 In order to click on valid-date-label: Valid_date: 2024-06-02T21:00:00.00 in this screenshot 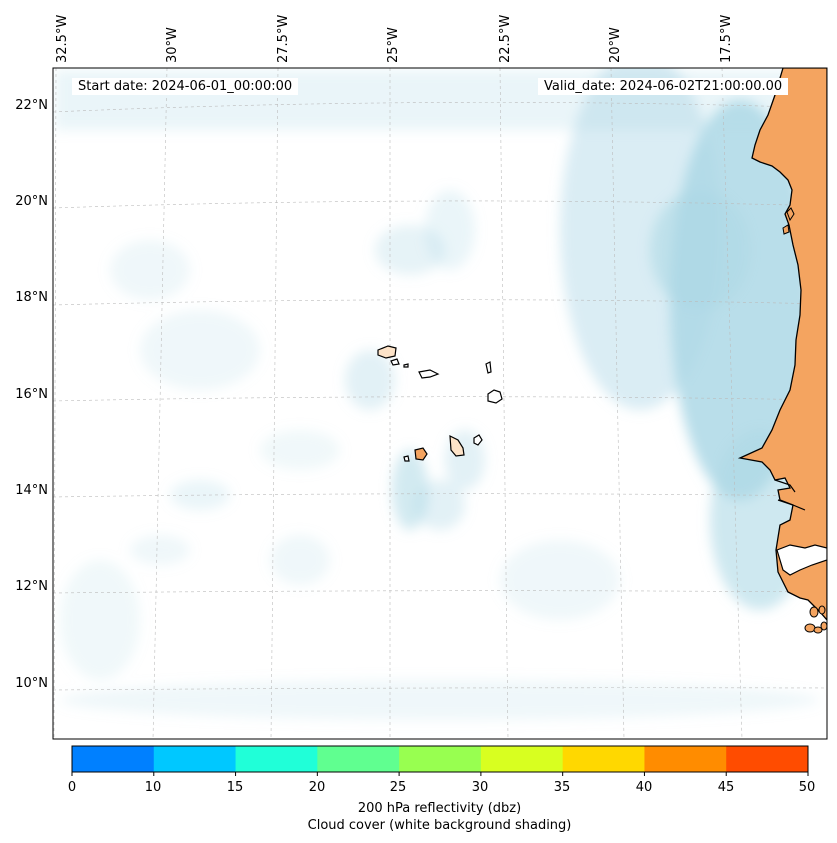, I will do `click(663, 86)`.